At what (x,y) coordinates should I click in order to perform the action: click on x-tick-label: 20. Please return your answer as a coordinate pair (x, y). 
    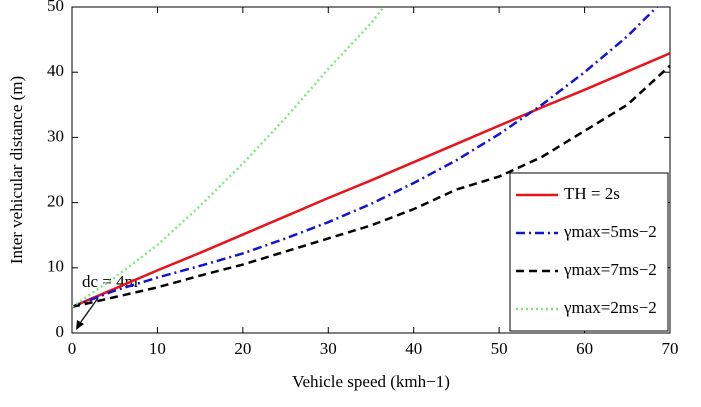
    Looking at the image, I should click on (242, 348).